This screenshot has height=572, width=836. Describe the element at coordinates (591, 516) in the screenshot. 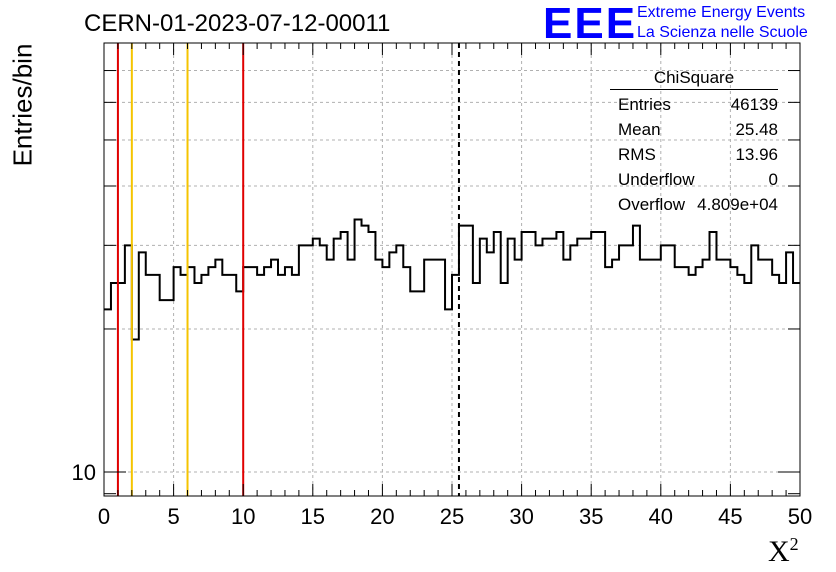

I see `x-tick-label: 35` at that location.